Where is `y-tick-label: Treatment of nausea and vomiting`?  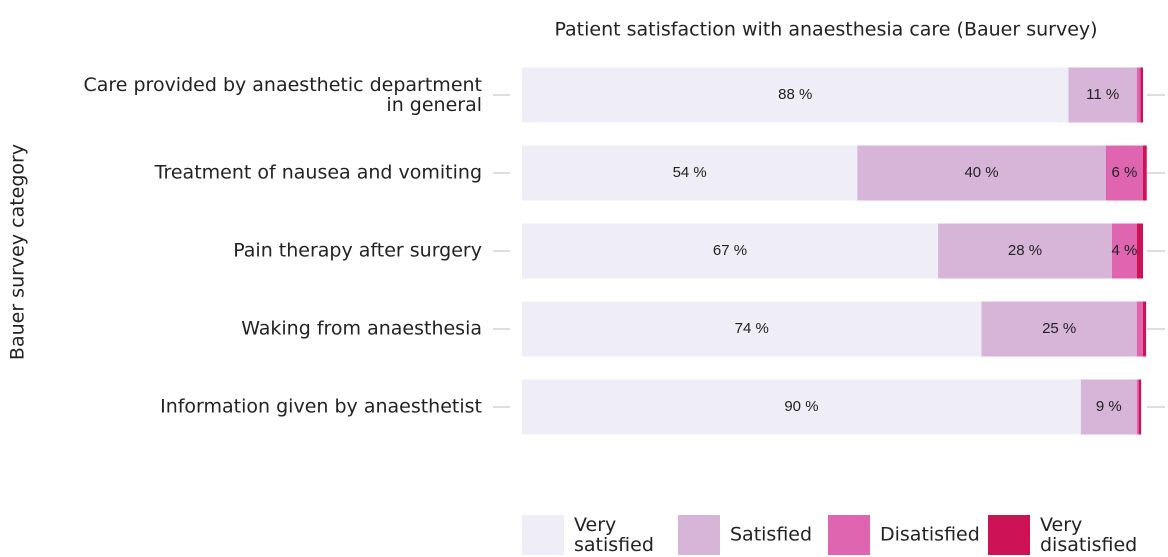
y-tick-label: Treatment of nausea and vomiting is located at coordinates (318, 173).